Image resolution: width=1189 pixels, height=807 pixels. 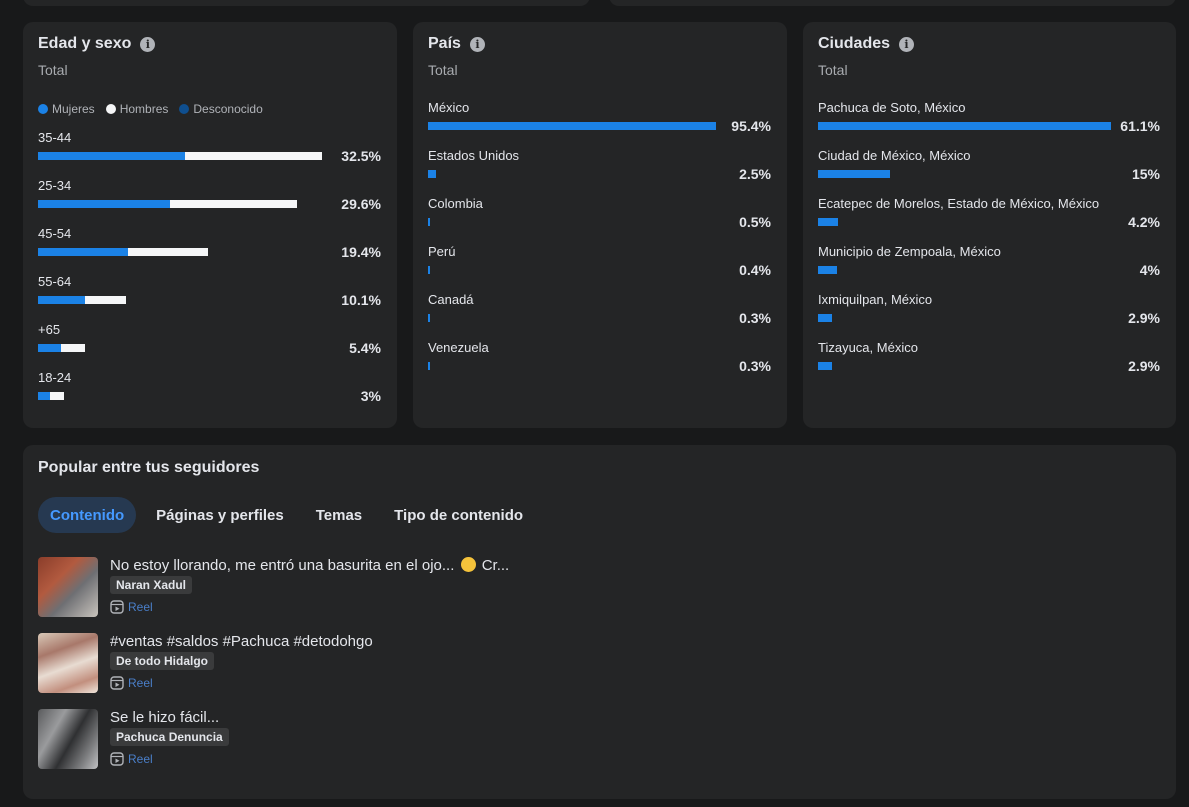 What do you see at coordinates (1144, 222) in the screenshot?
I see `bar-percentage: 4.2%` at bounding box center [1144, 222].